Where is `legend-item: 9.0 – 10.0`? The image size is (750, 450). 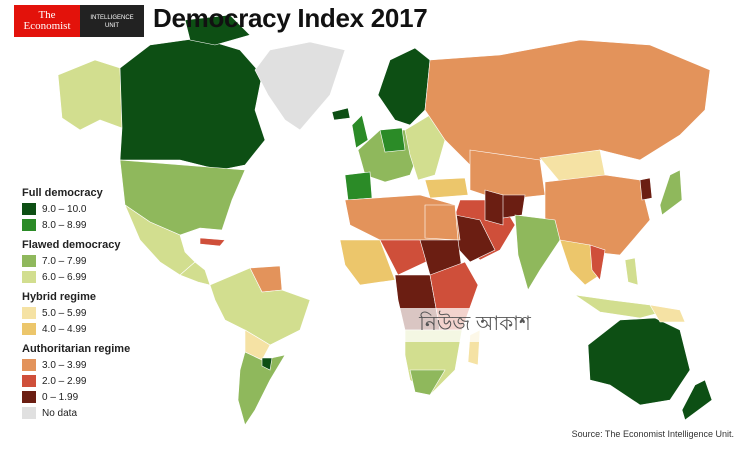 legend-item: 9.0 – 10.0 is located at coordinates (76, 209).